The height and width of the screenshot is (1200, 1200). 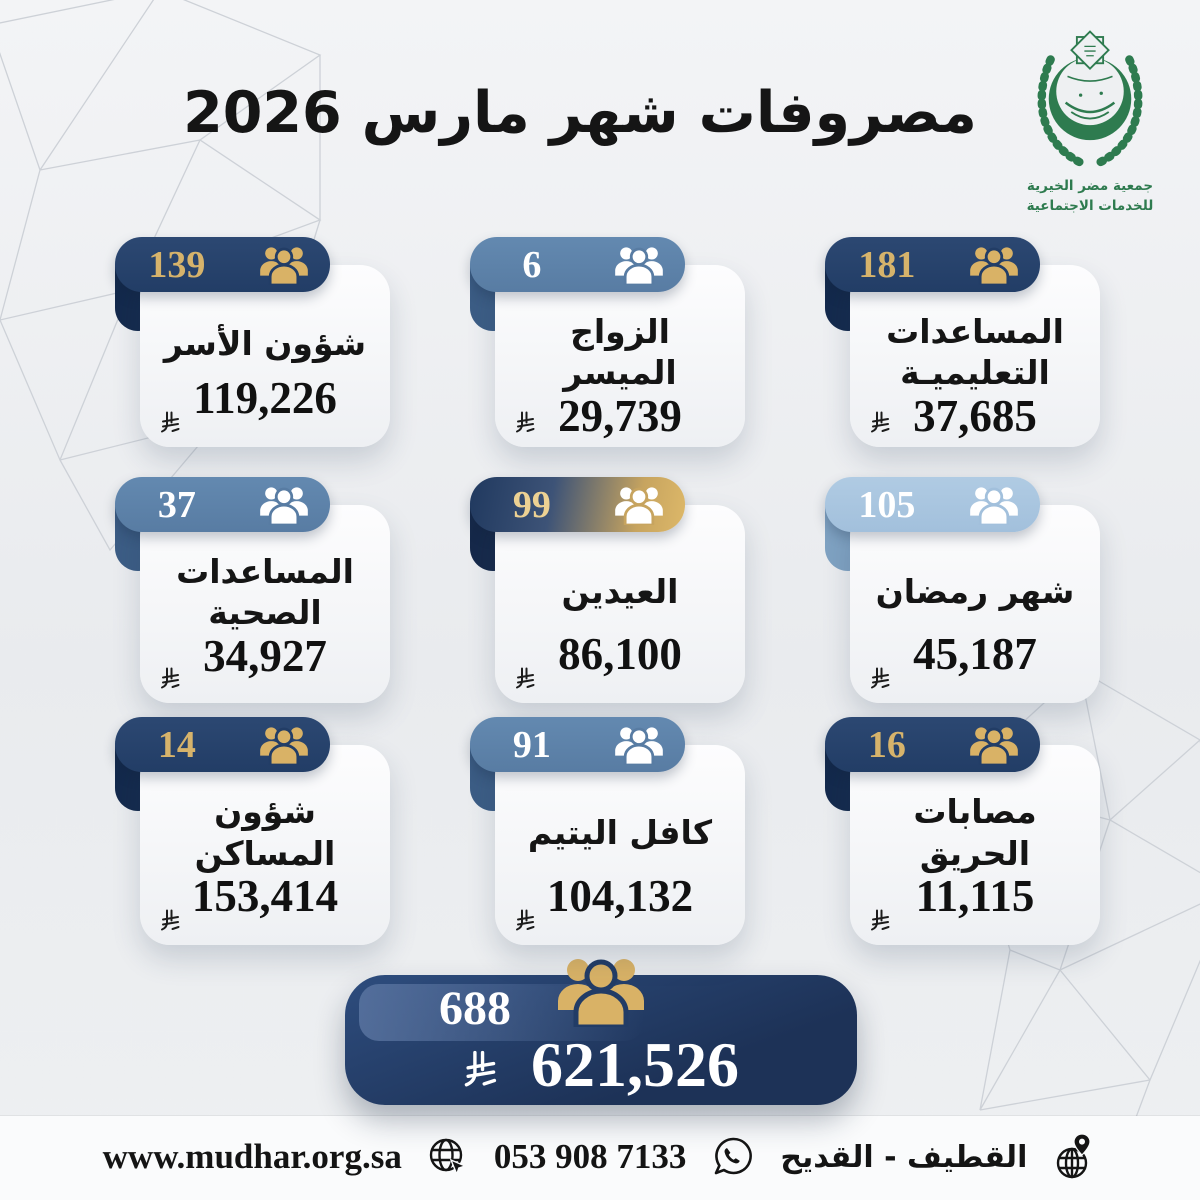 What do you see at coordinates (580, 113) in the screenshot?
I see `page-title: مصروفات شهر مارس 2026` at bounding box center [580, 113].